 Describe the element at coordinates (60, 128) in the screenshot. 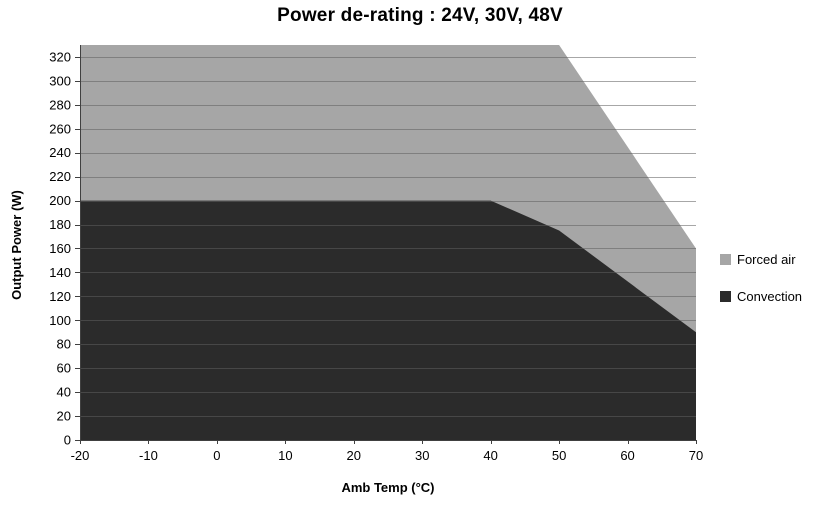

I see `y-tick-label: 260` at that location.